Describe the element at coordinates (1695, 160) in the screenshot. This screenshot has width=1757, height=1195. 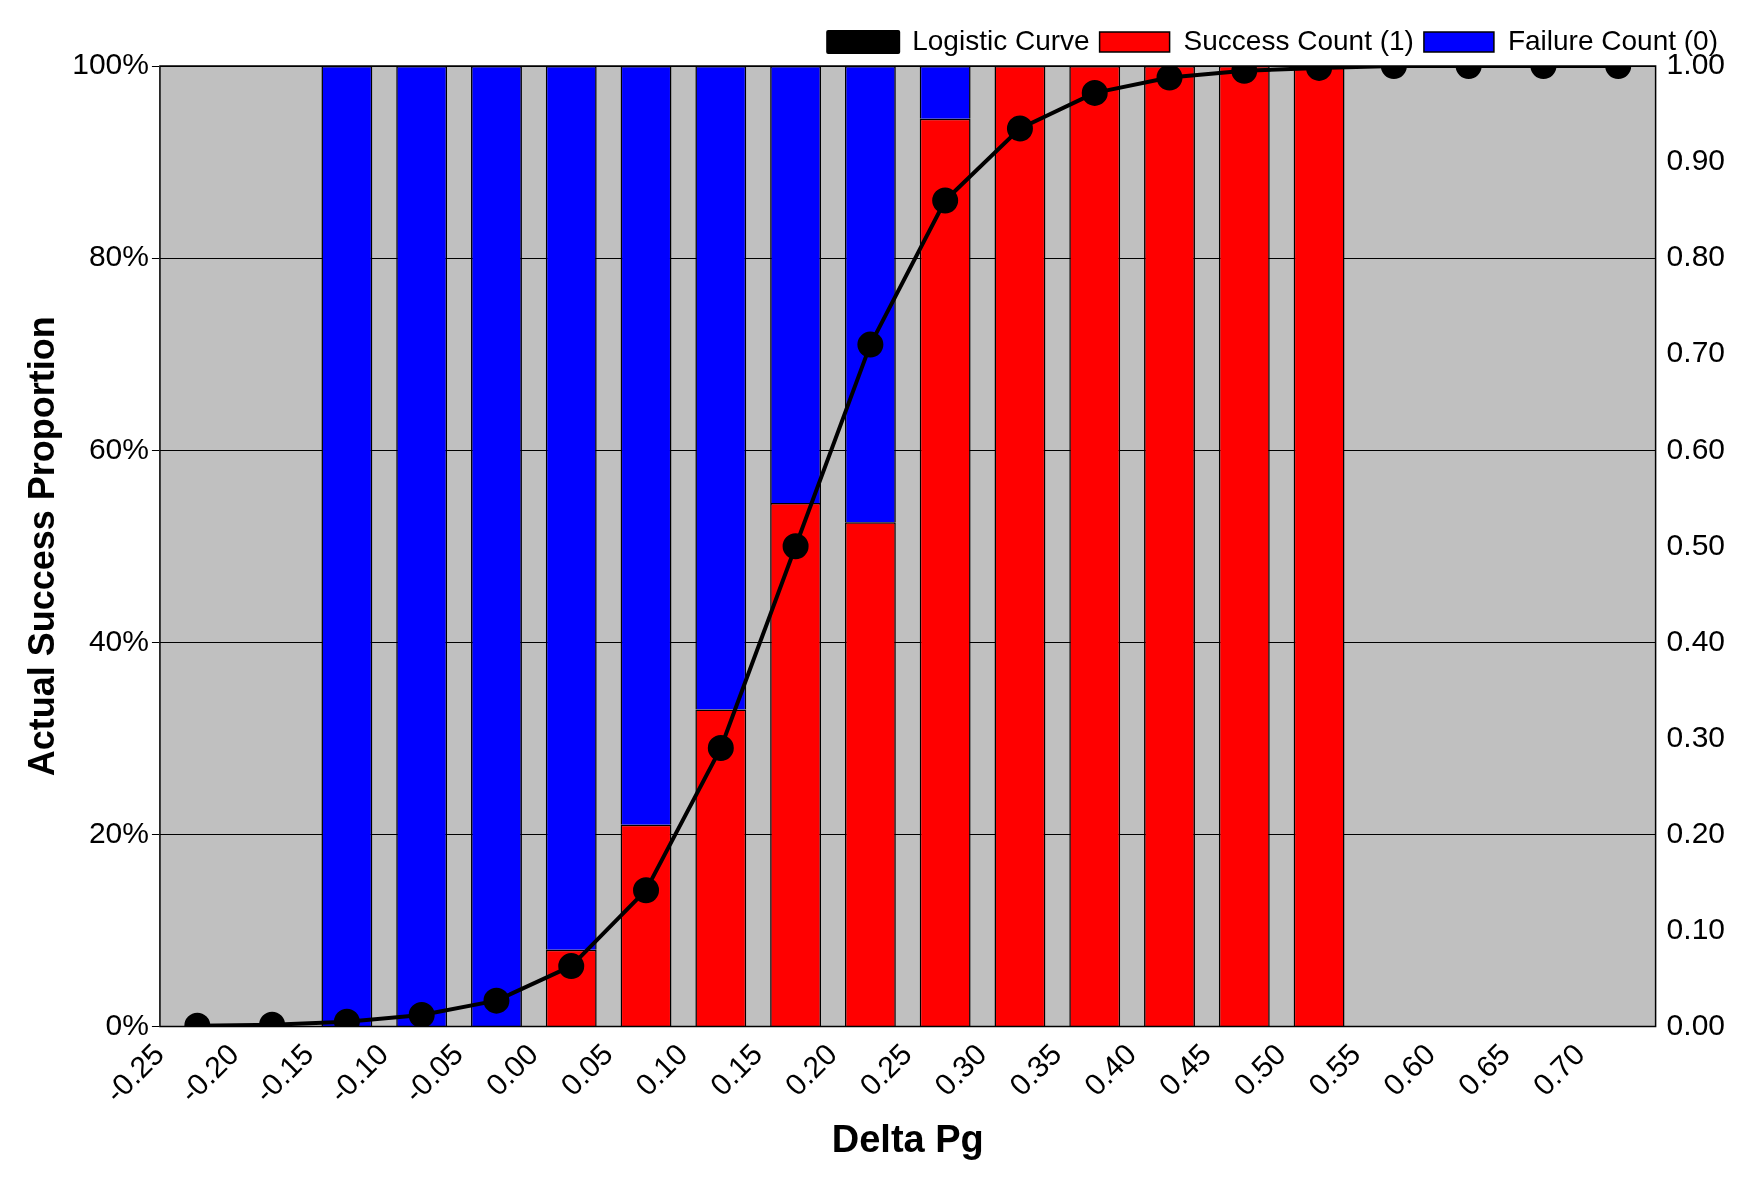
I see `y2-tick-label: 0.90` at that location.